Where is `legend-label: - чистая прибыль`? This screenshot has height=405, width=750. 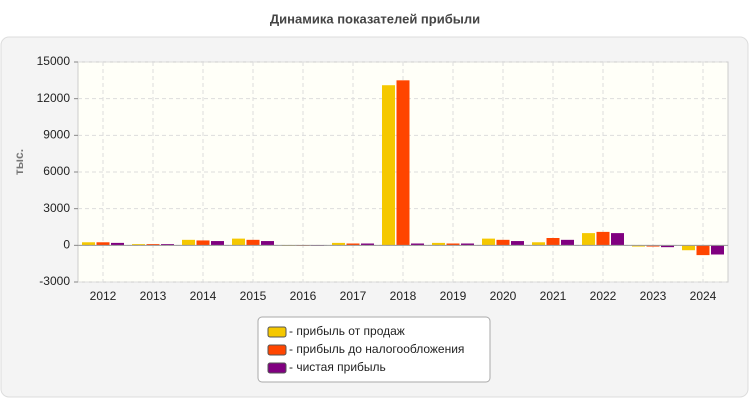
legend-label: - чистая прибыль is located at coordinates (337, 367).